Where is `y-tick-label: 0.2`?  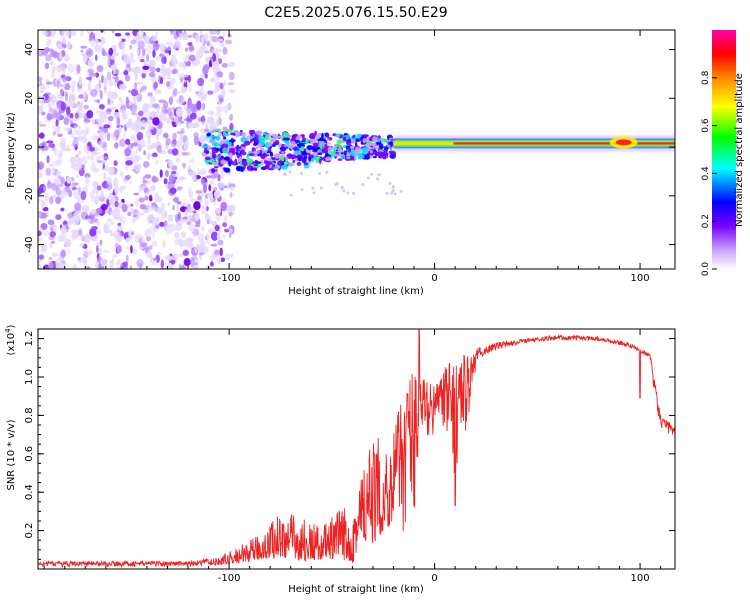
y-tick-label: 0.2 is located at coordinates (29, 531).